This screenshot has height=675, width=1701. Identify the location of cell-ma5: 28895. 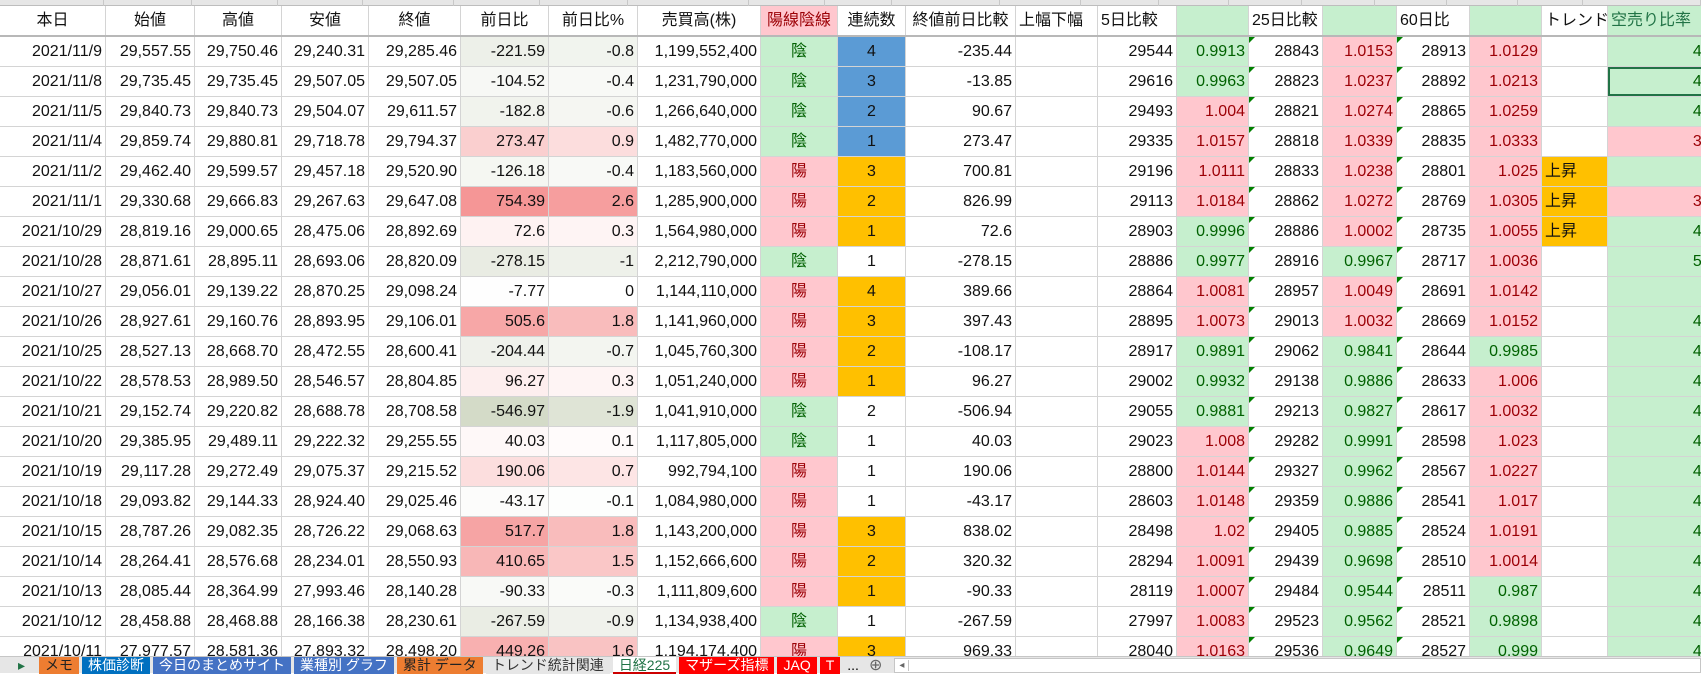
(1137, 321).